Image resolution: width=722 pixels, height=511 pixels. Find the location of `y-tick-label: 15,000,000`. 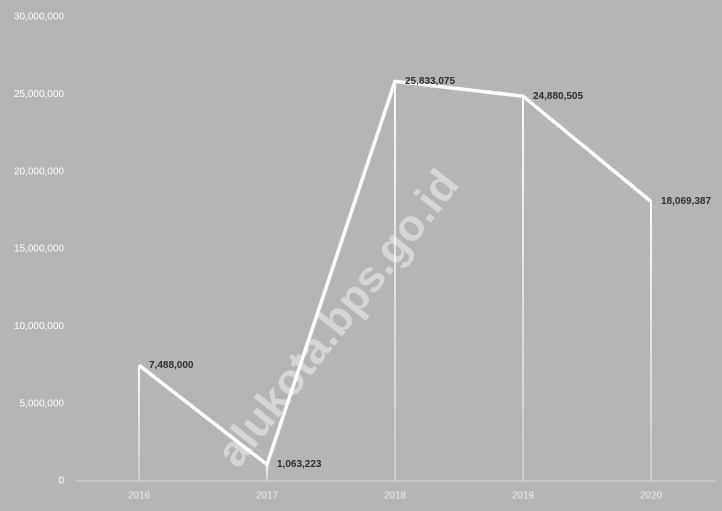

y-tick-label: 15,000,000 is located at coordinates (39, 249).